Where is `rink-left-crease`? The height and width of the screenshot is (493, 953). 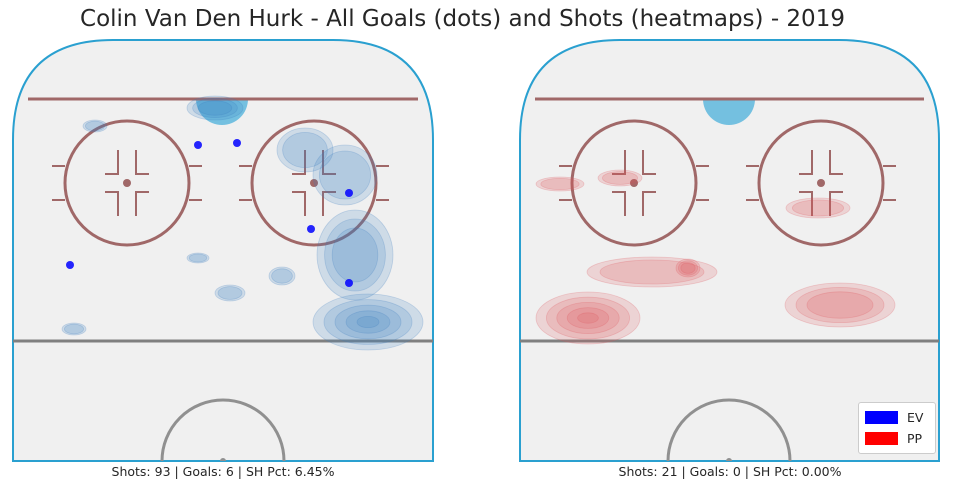
rink-left-crease is located at coordinates (222, 112).